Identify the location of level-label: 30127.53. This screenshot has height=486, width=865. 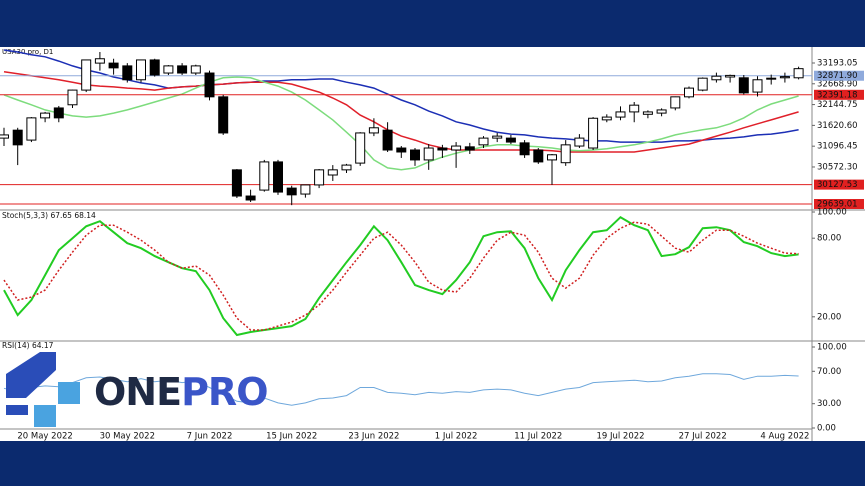
(837, 185).